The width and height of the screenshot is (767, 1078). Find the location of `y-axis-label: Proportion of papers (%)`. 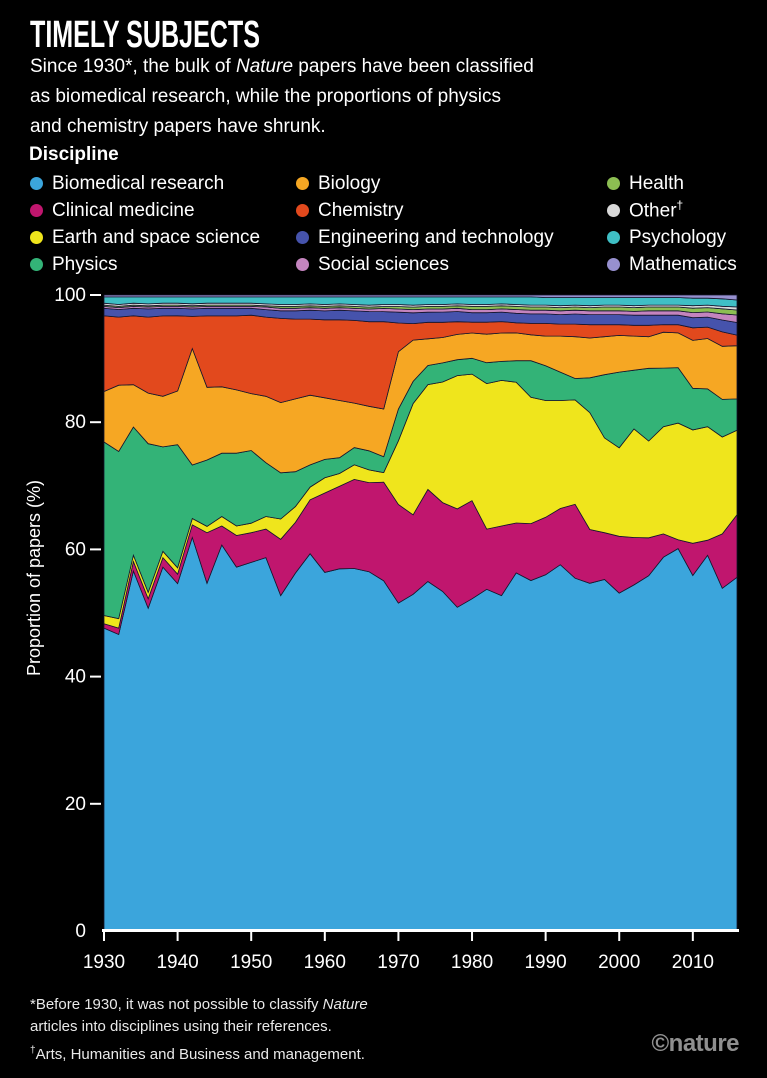

y-axis-label: Proportion of papers (%) is located at coordinates (34, 578).